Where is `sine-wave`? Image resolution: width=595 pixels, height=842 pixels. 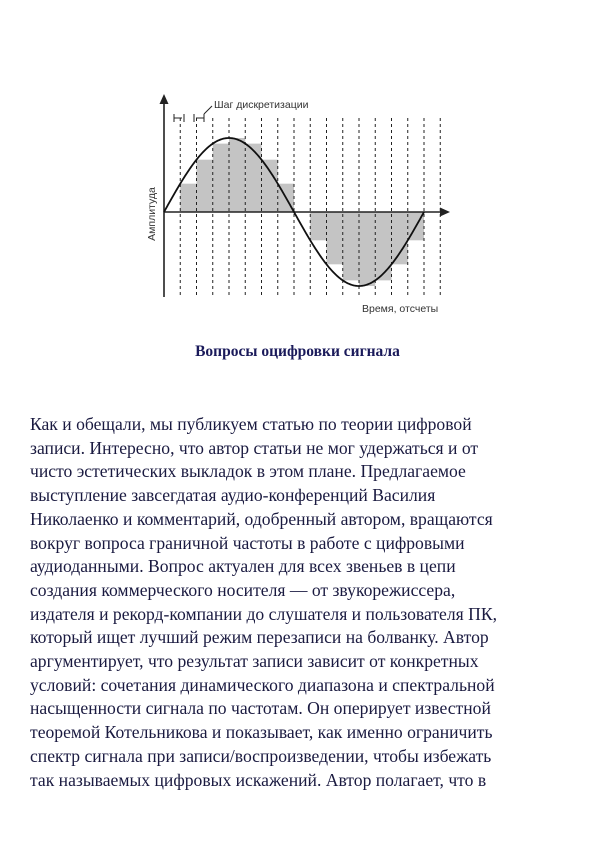
sine-wave is located at coordinates (294, 212).